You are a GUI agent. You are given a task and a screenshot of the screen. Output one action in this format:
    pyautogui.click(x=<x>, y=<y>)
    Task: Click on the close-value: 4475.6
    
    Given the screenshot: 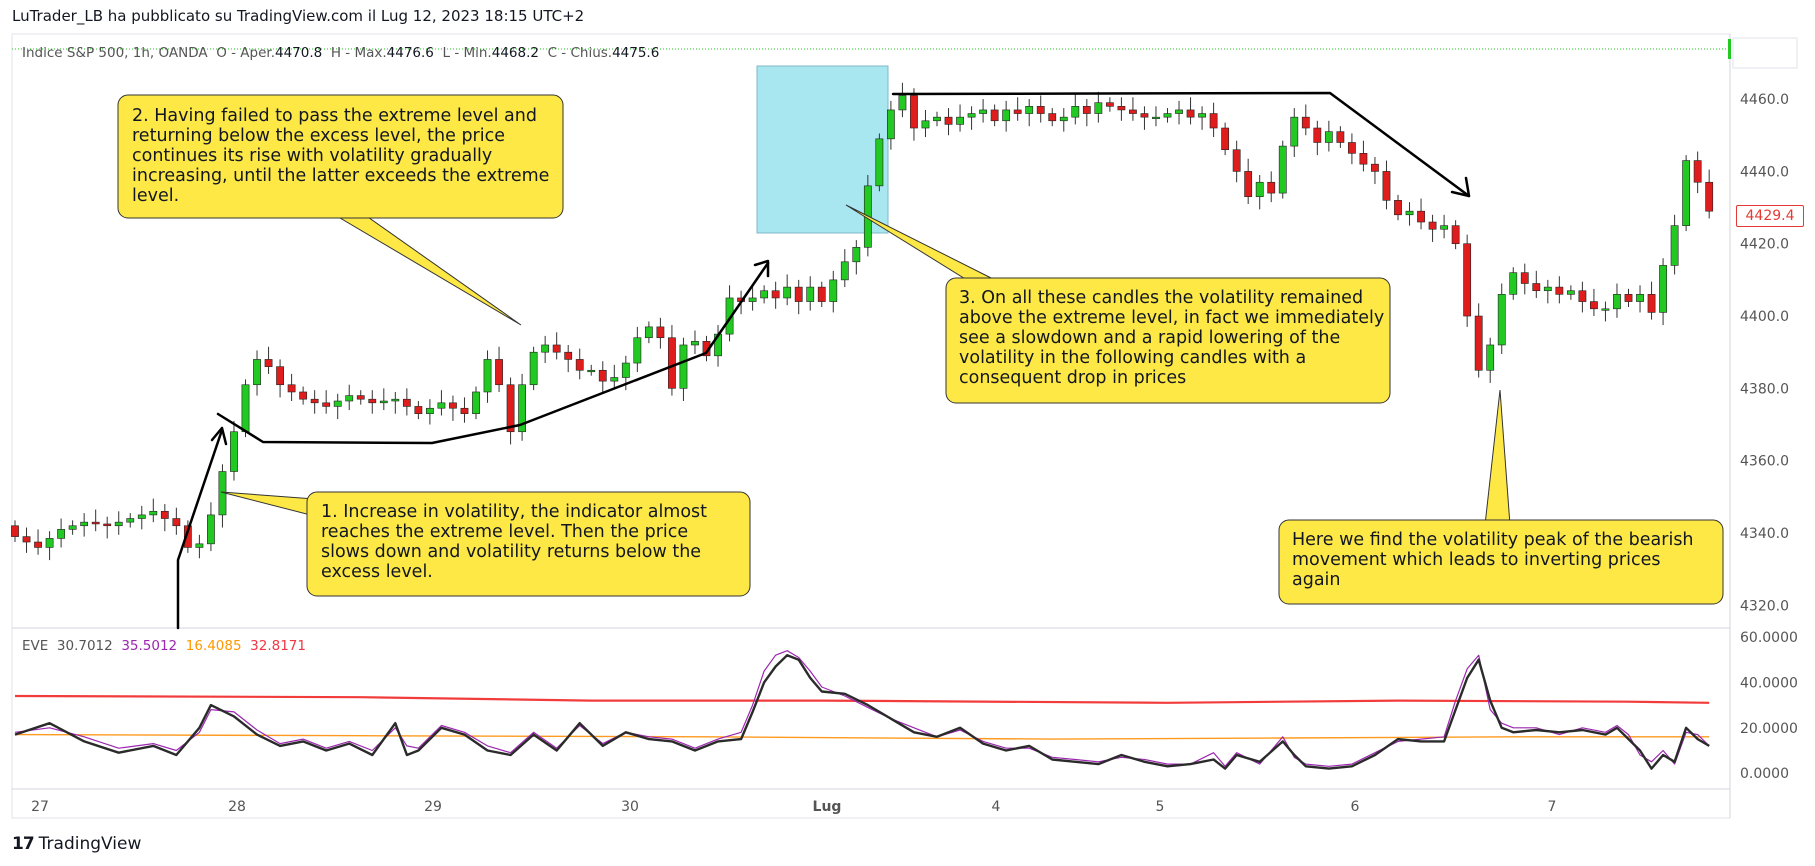 What is the action you would take?
    pyautogui.click(x=636, y=53)
    